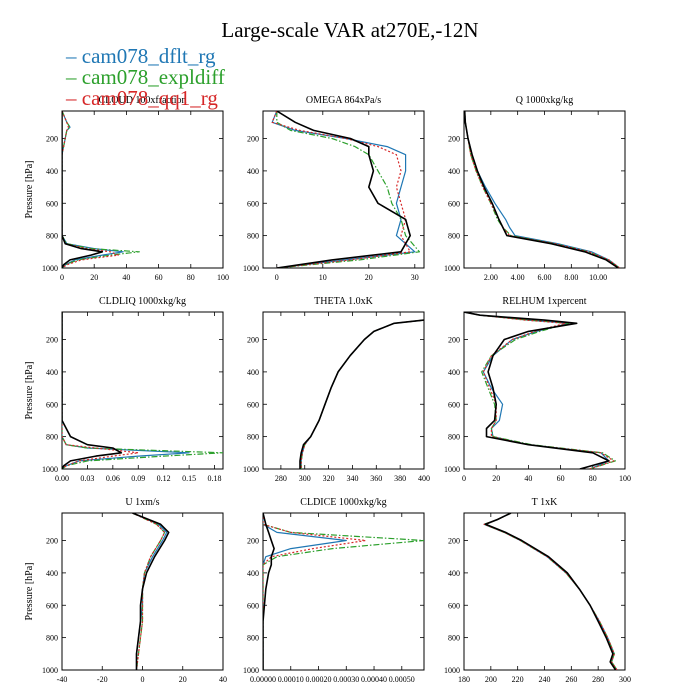 This screenshot has width=700, height=700. What do you see at coordinates (561, 478) in the screenshot?
I see `x-tick-label: 60` at bounding box center [561, 478].